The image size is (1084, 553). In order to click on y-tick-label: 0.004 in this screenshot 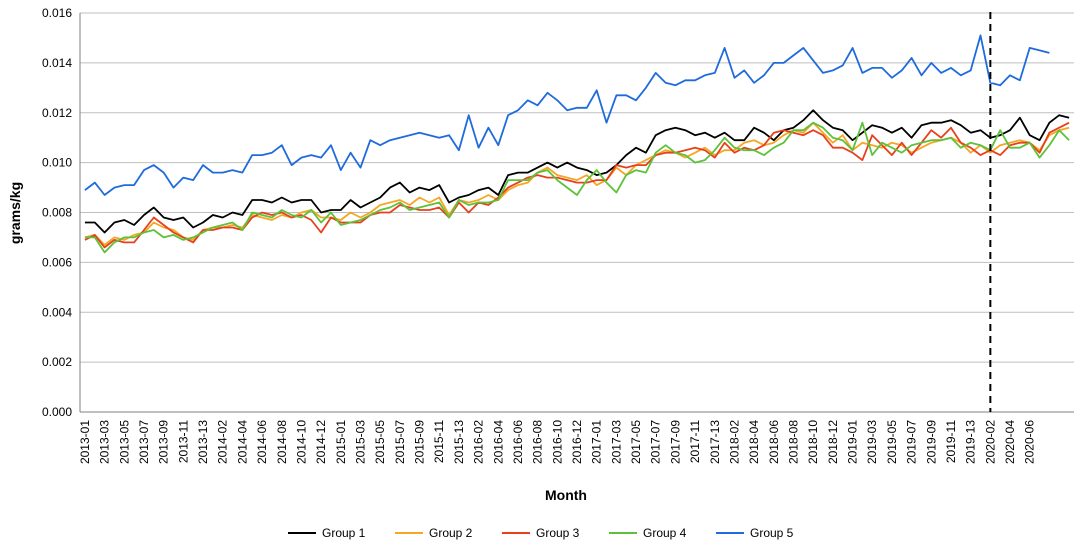, I will do `click(57, 312)`.